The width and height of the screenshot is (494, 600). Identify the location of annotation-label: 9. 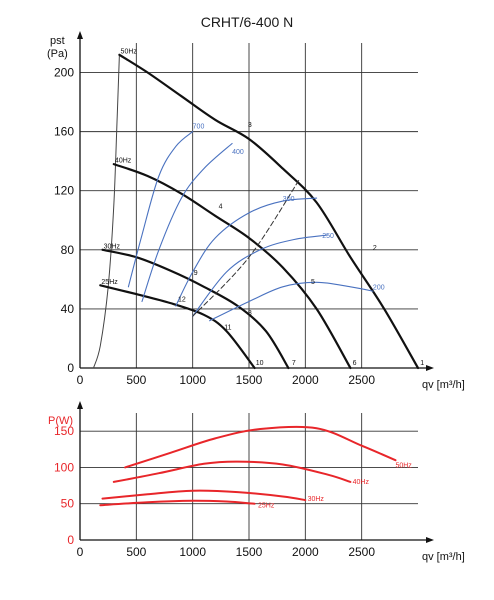
(196, 273).